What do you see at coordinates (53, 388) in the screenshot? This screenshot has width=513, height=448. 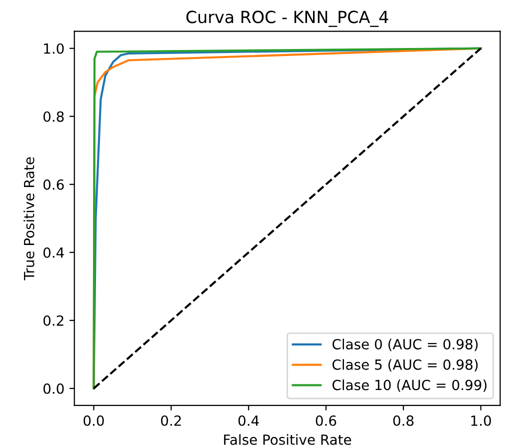 I see `y-tick-label: 0.0` at bounding box center [53, 388].